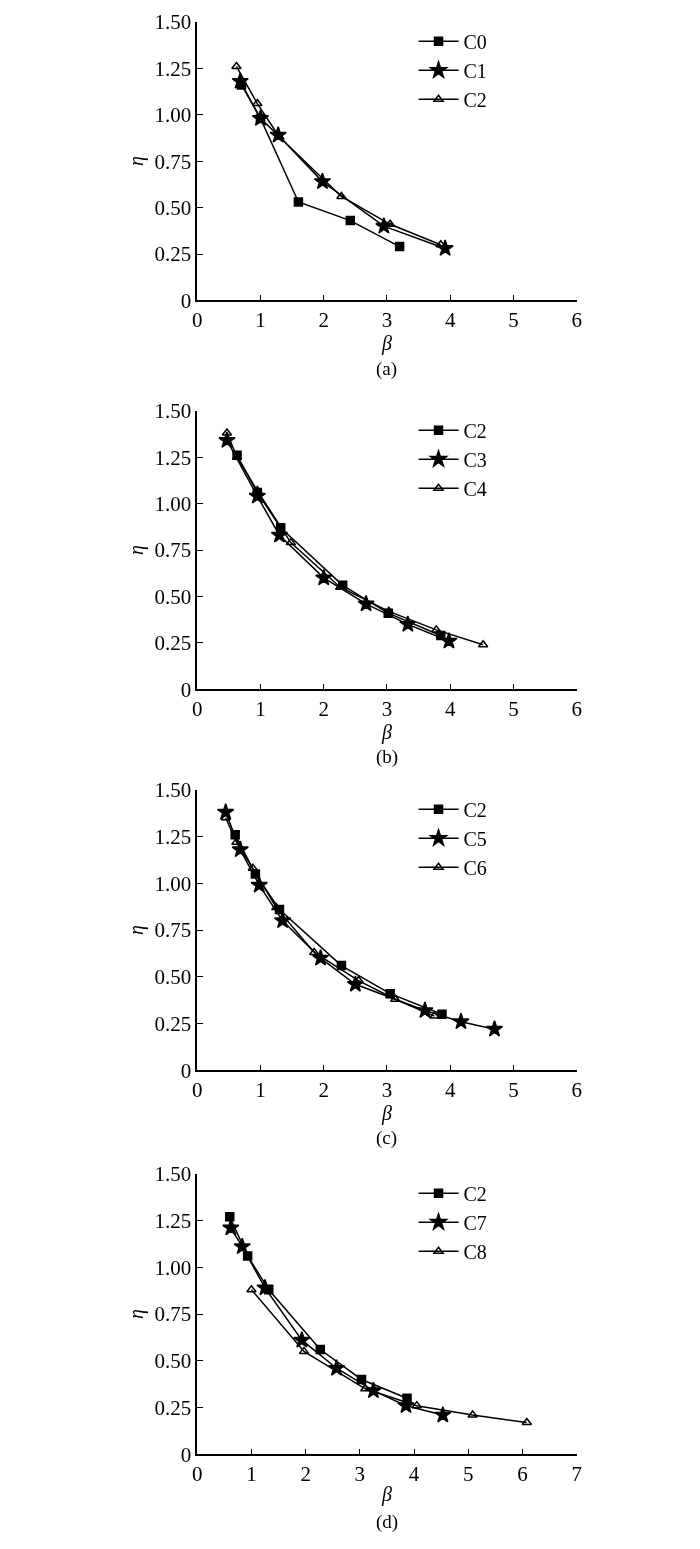 Image resolution: width=700 pixels, height=1549 pixels. Describe the element at coordinates (475, 839) in the screenshot. I see `legend-label: C5` at that location.